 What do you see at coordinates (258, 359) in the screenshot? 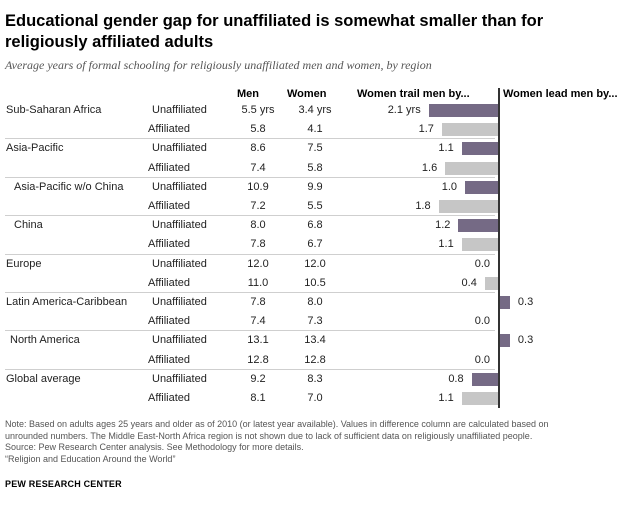
I see `men-value: 12.8` at bounding box center [258, 359].